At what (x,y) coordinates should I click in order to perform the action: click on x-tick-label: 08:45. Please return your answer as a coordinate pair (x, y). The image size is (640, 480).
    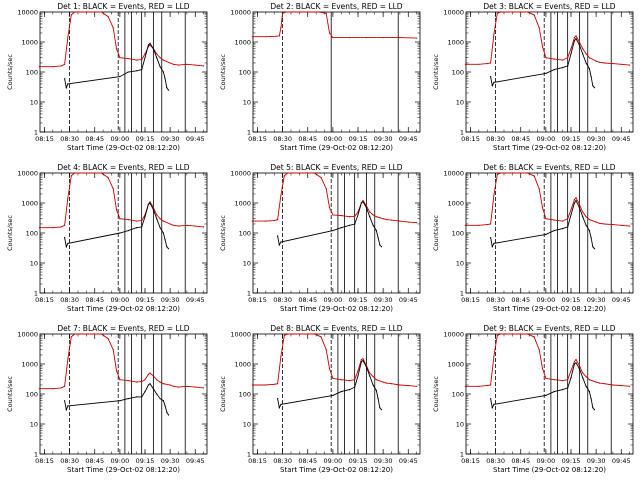
    Looking at the image, I should click on (307, 139).